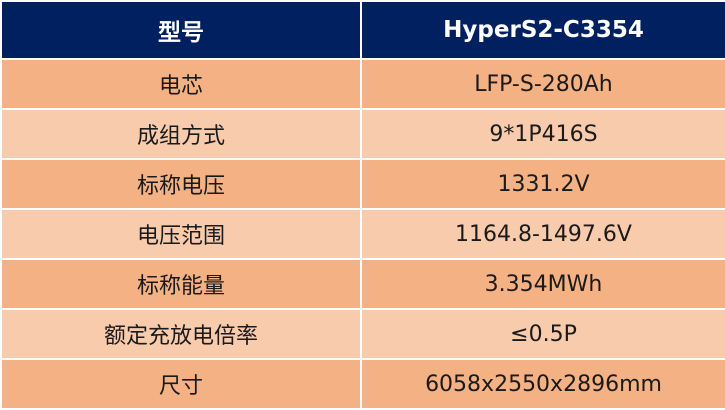 The image size is (725, 410). What do you see at coordinates (542, 84) in the screenshot?
I see `row-value: LFP-S-280Ah` at bounding box center [542, 84].